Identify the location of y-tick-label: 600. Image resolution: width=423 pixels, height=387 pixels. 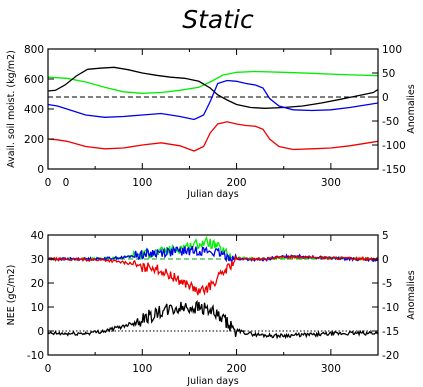
(34, 80).